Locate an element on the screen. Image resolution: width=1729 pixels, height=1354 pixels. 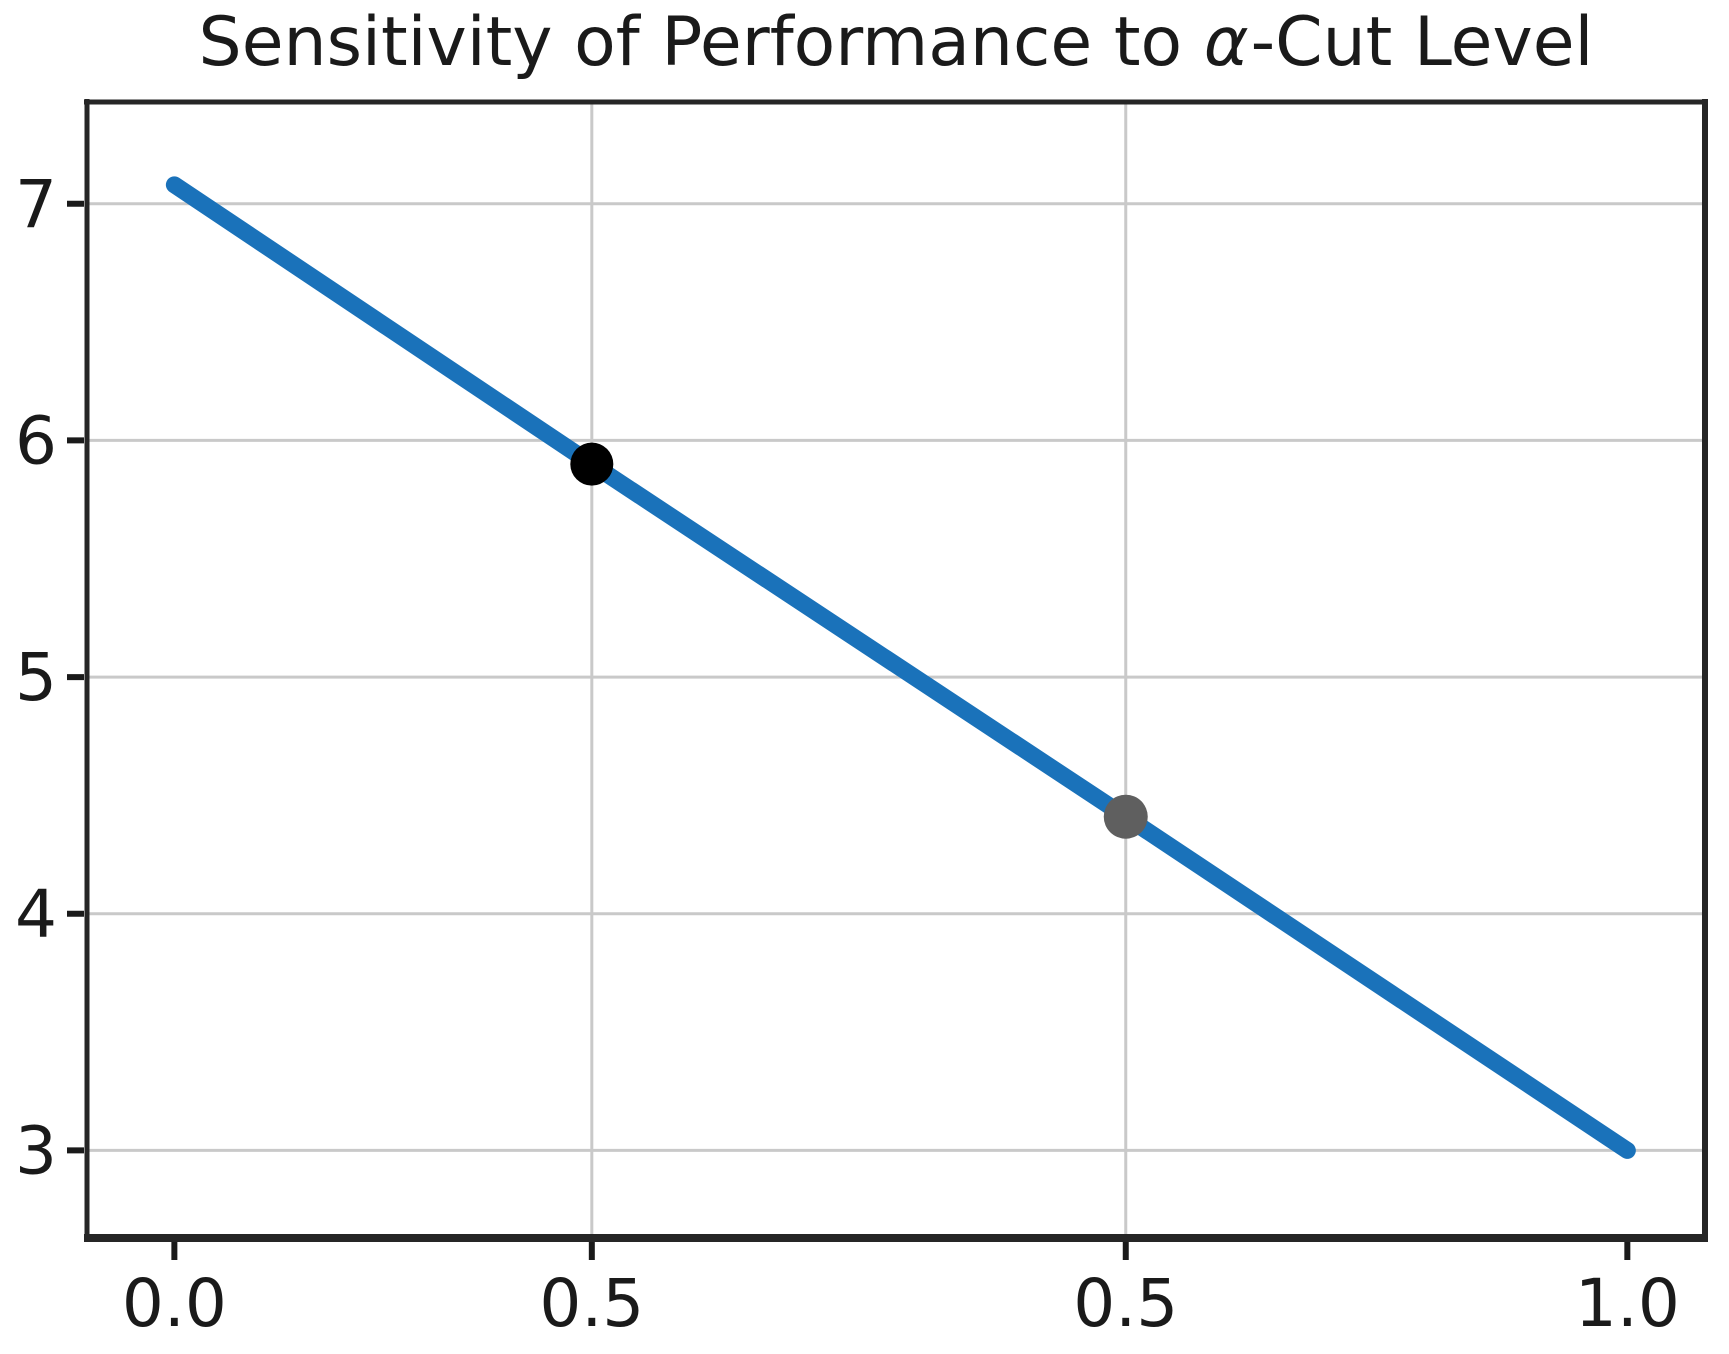
chart-title-prefix: Sensitivity of Performance to is located at coordinates (701, 42).